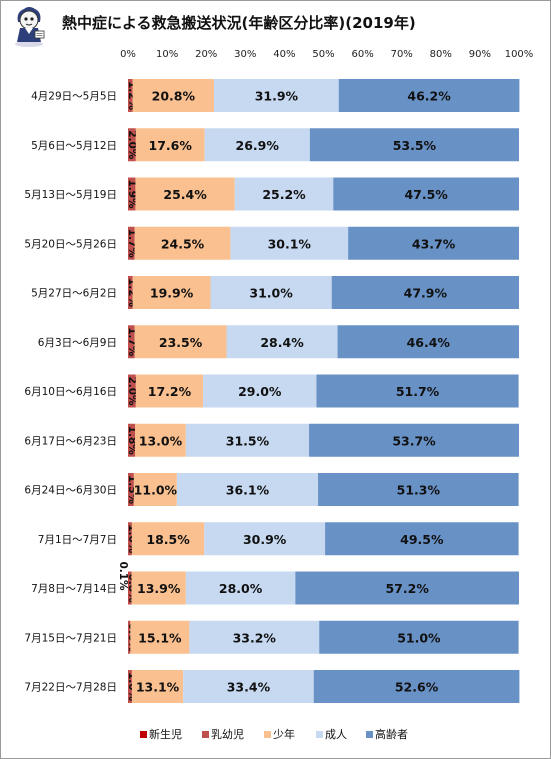 The width and height of the screenshot is (551, 759). Describe the element at coordinates (284, 734) in the screenshot. I see `legend-label: 少年` at that location.